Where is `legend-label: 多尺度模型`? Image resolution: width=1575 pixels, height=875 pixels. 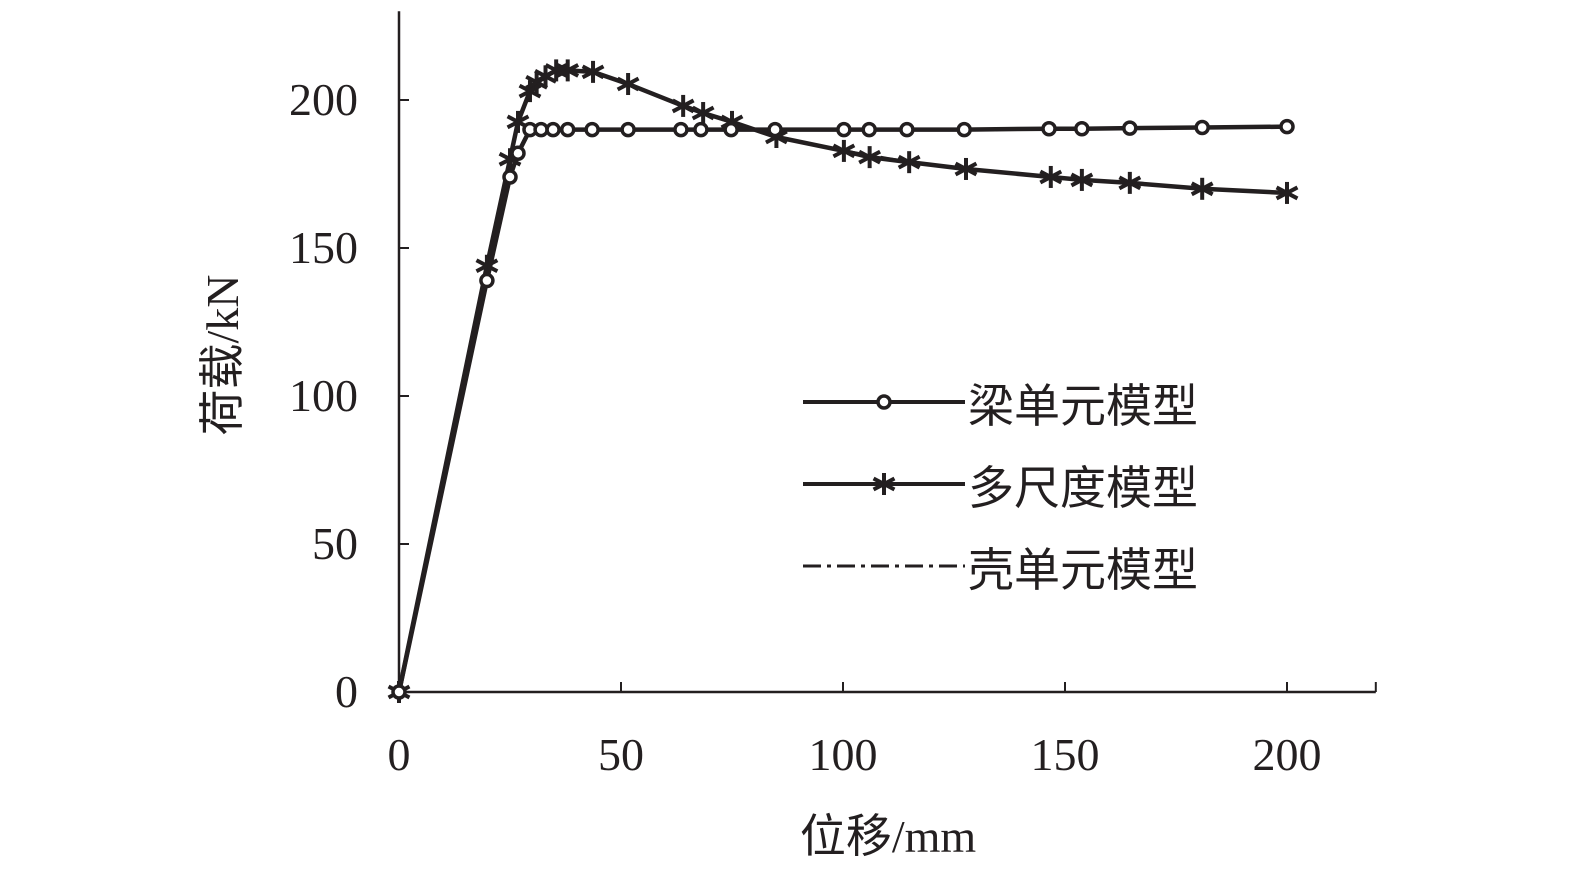 legend-label: 多尺度模型 is located at coordinates (1083, 488).